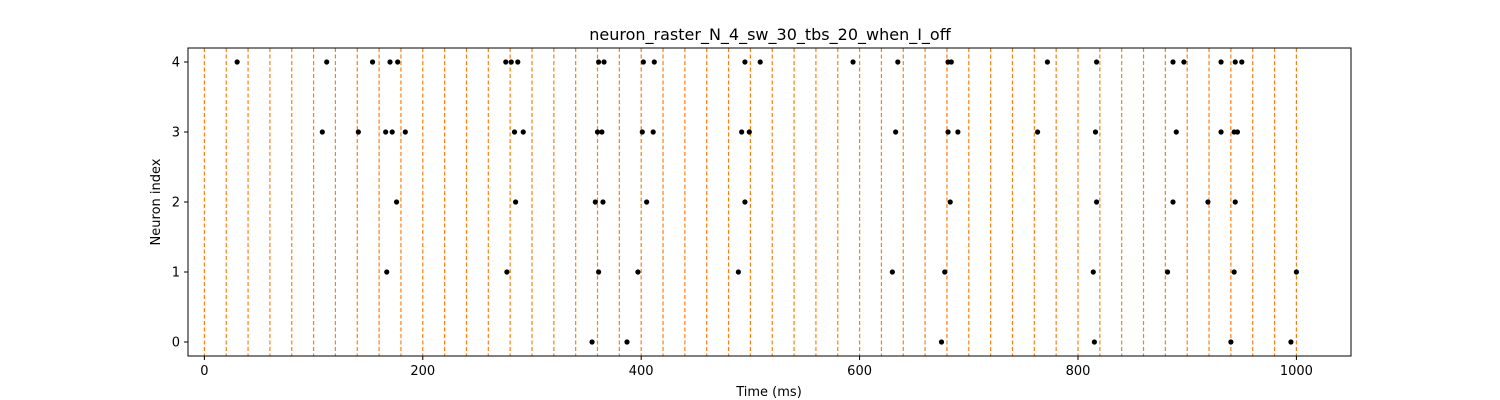 The width and height of the screenshot is (1500, 400). I want to click on x-tick-label: 1000, so click(1296, 371).